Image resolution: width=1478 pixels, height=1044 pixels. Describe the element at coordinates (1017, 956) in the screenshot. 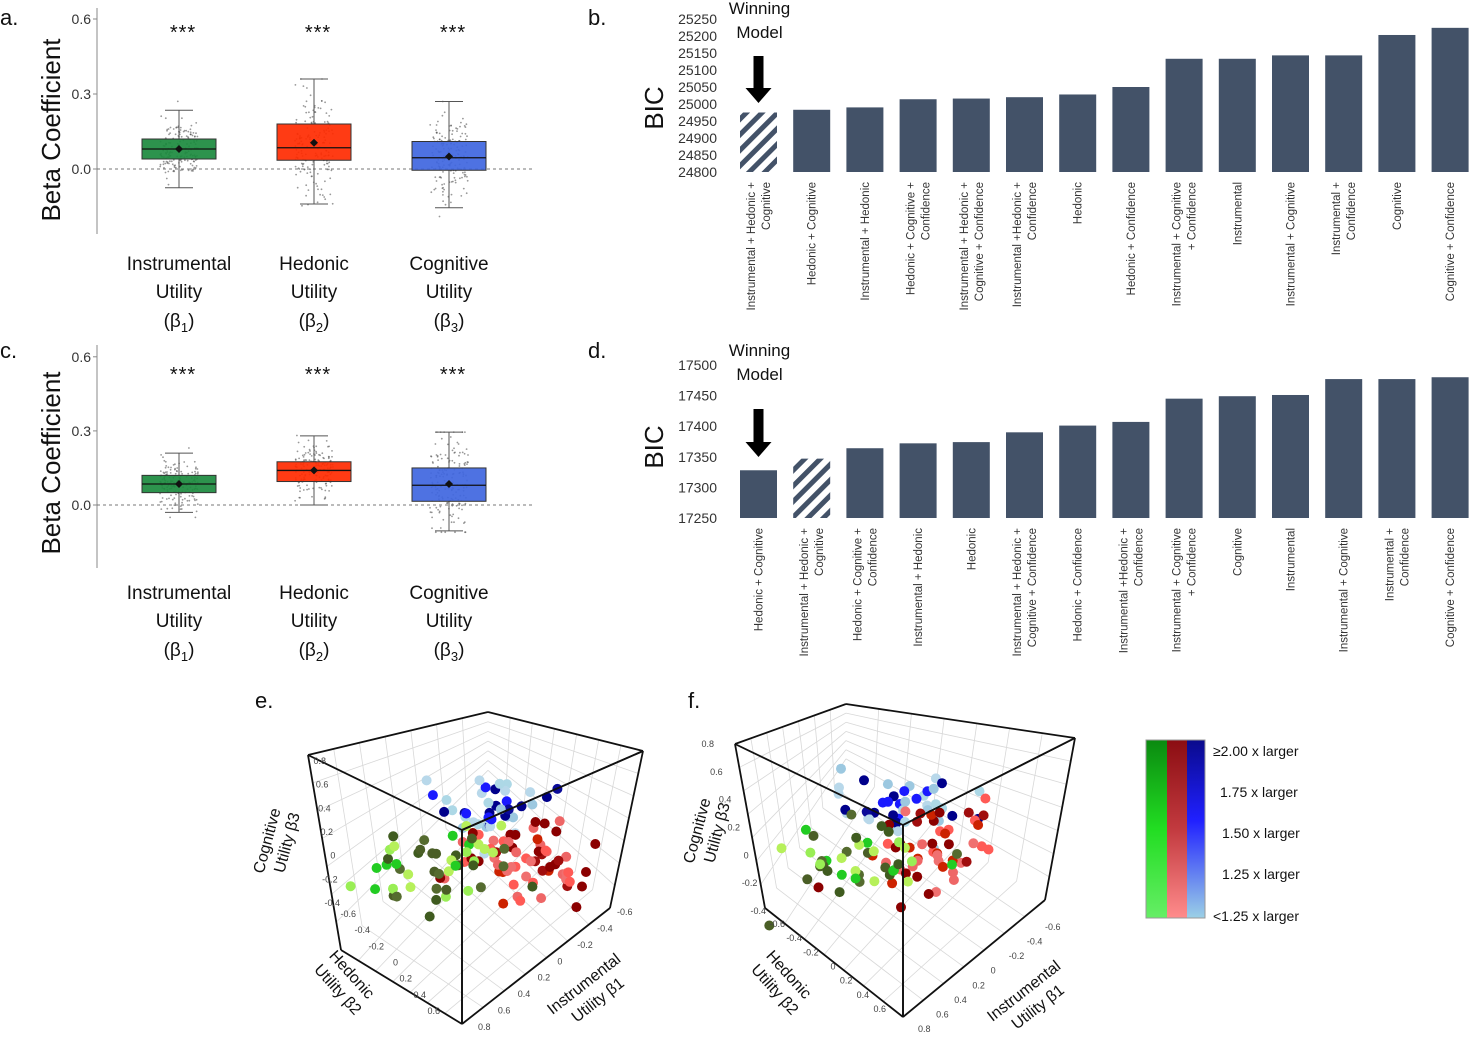

I see `x-tick-label: -0.2` at that location.